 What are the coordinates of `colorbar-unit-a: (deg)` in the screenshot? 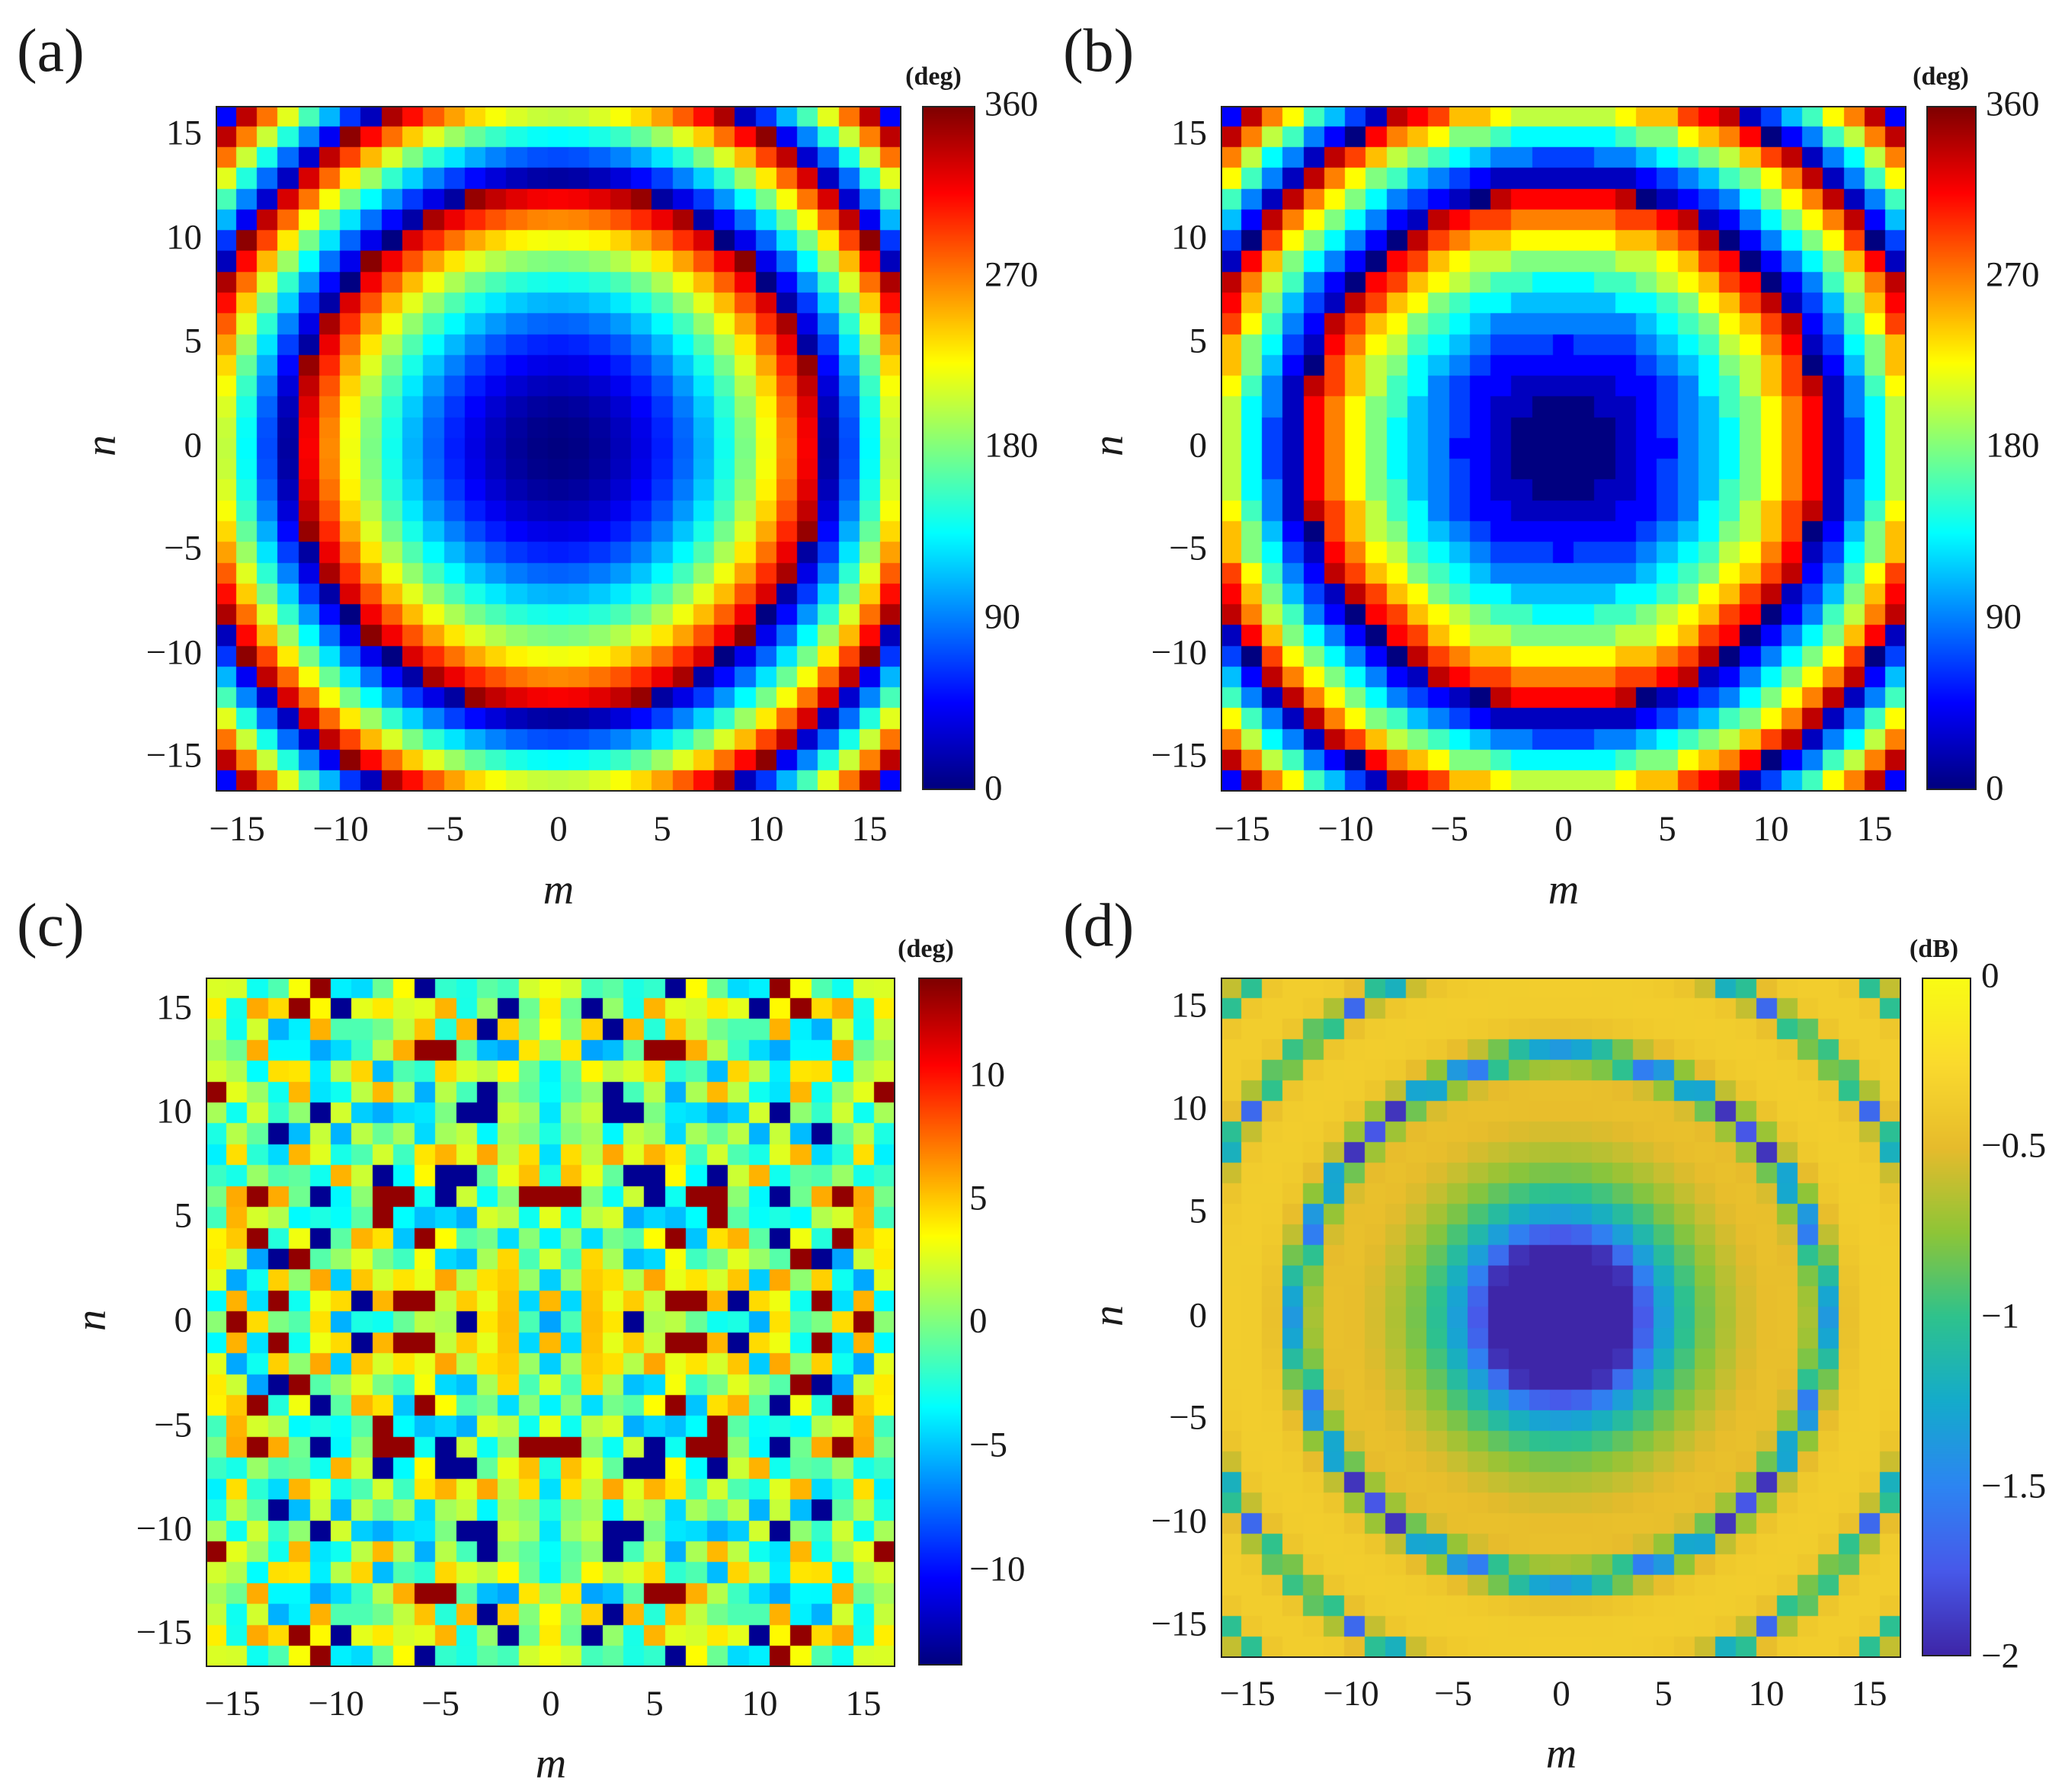 It's located at (933, 76).